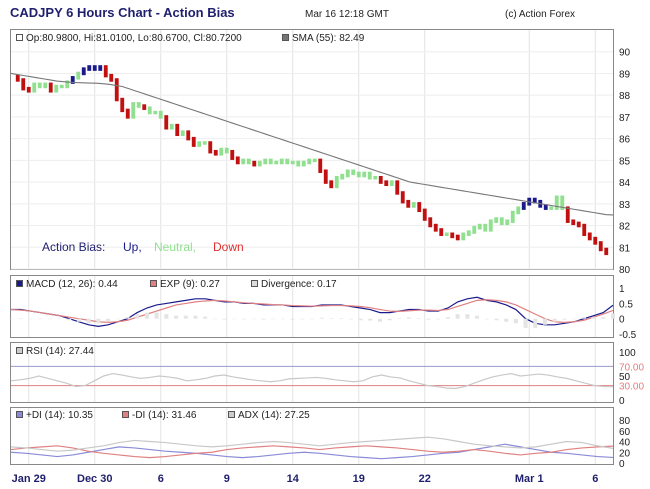  Describe the element at coordinates (60, 351) in the screenshot. I see `rsi-legend: RSI (14): 27.44` at that location.